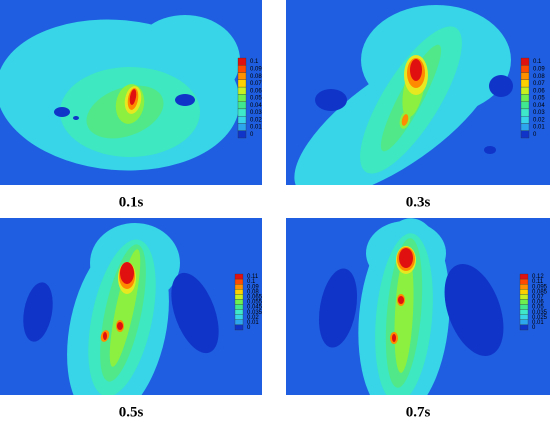 This screenshot has width=550, height=424. Describe the element at coordinates (255, 313) in the screenshot. I see `colorbar-label: 0.035` at that location.